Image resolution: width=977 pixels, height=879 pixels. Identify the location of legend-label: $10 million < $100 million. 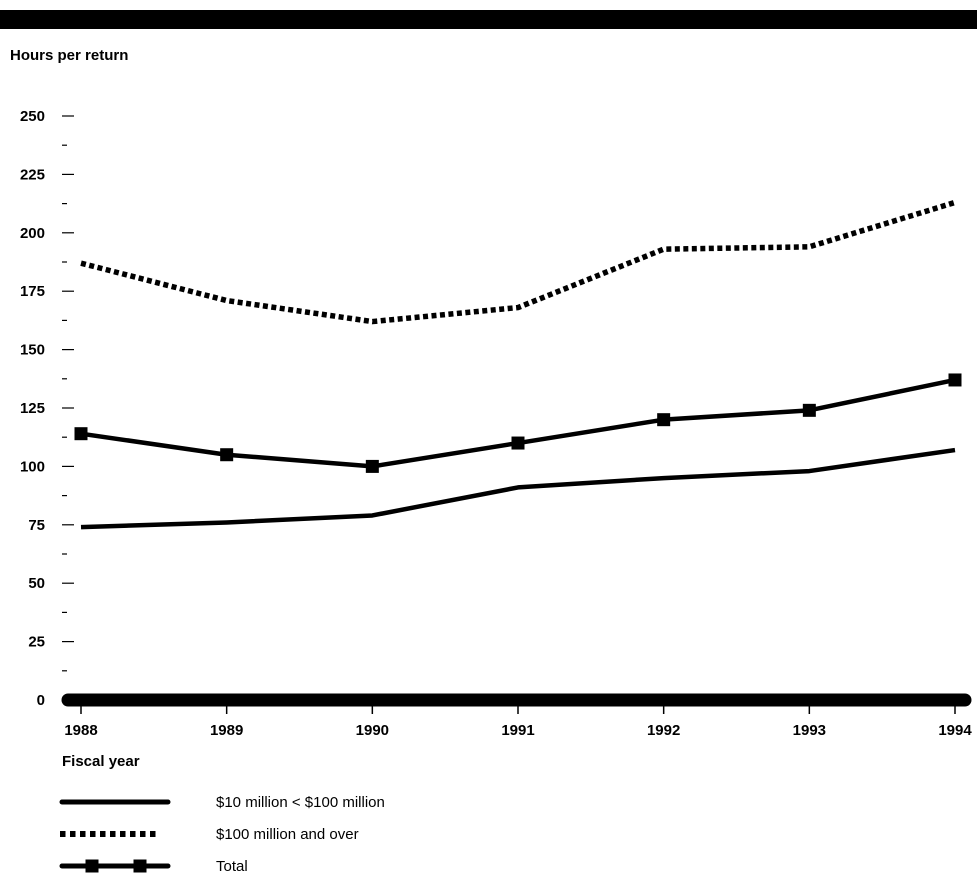
(300, 802).